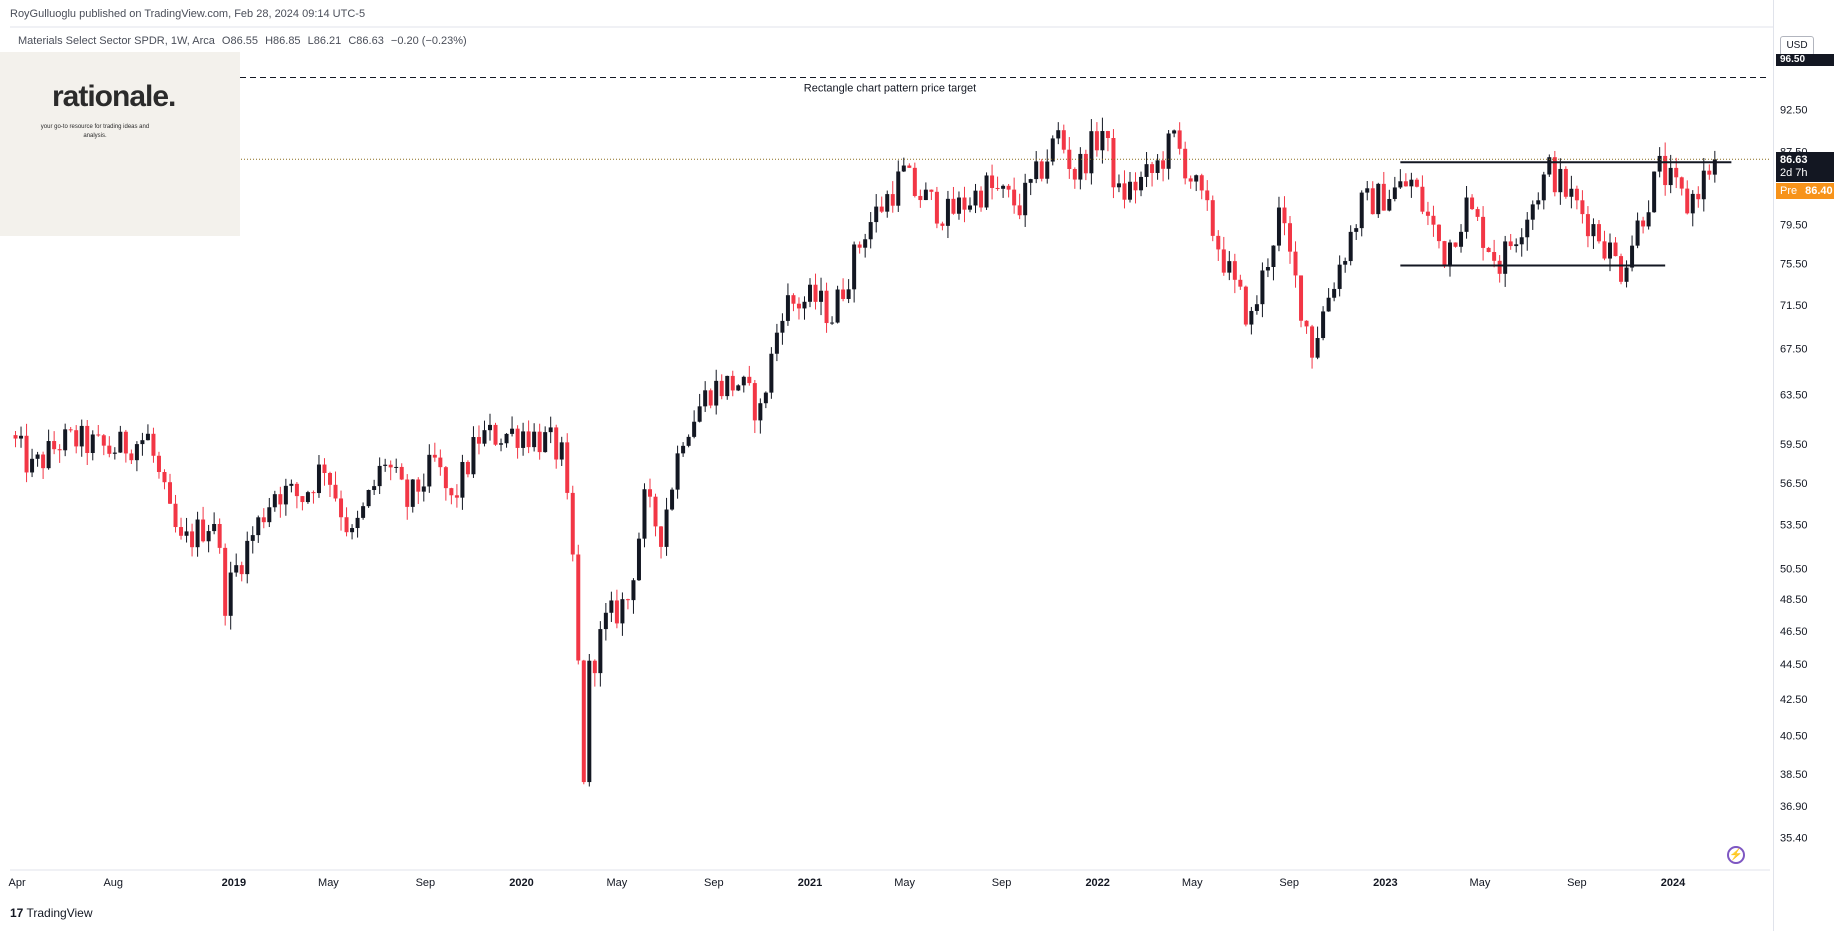 This screenshot has width=1835, height=931. I want to click on y-tick-label: 53.50, so click(1794, 526).